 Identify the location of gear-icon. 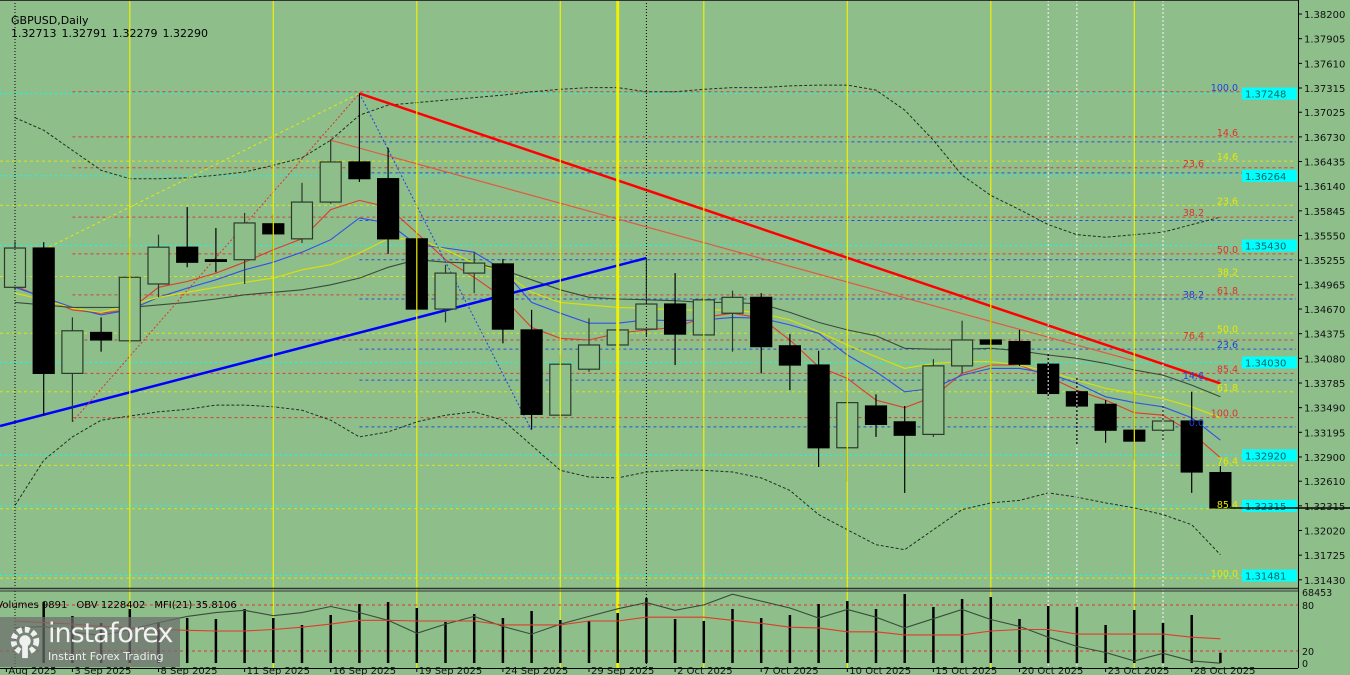
(25, 642).